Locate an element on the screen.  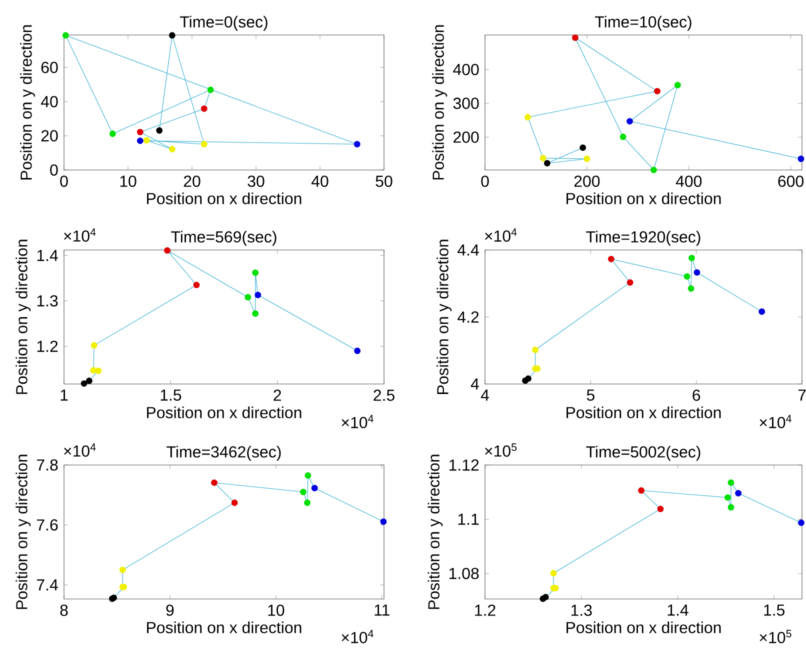
x-tick-label: 50 is located at coordinates (384, 181).